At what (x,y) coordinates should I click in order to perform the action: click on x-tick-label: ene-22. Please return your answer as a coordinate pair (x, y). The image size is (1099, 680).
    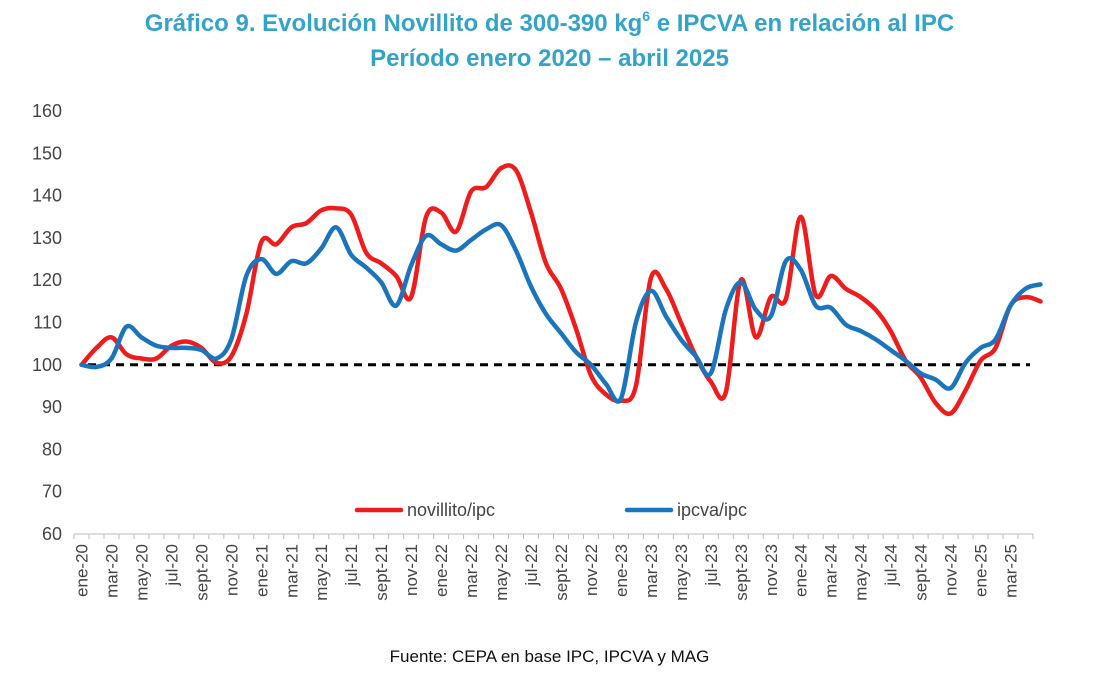
    Looking at the image, I should click on (441, 570).